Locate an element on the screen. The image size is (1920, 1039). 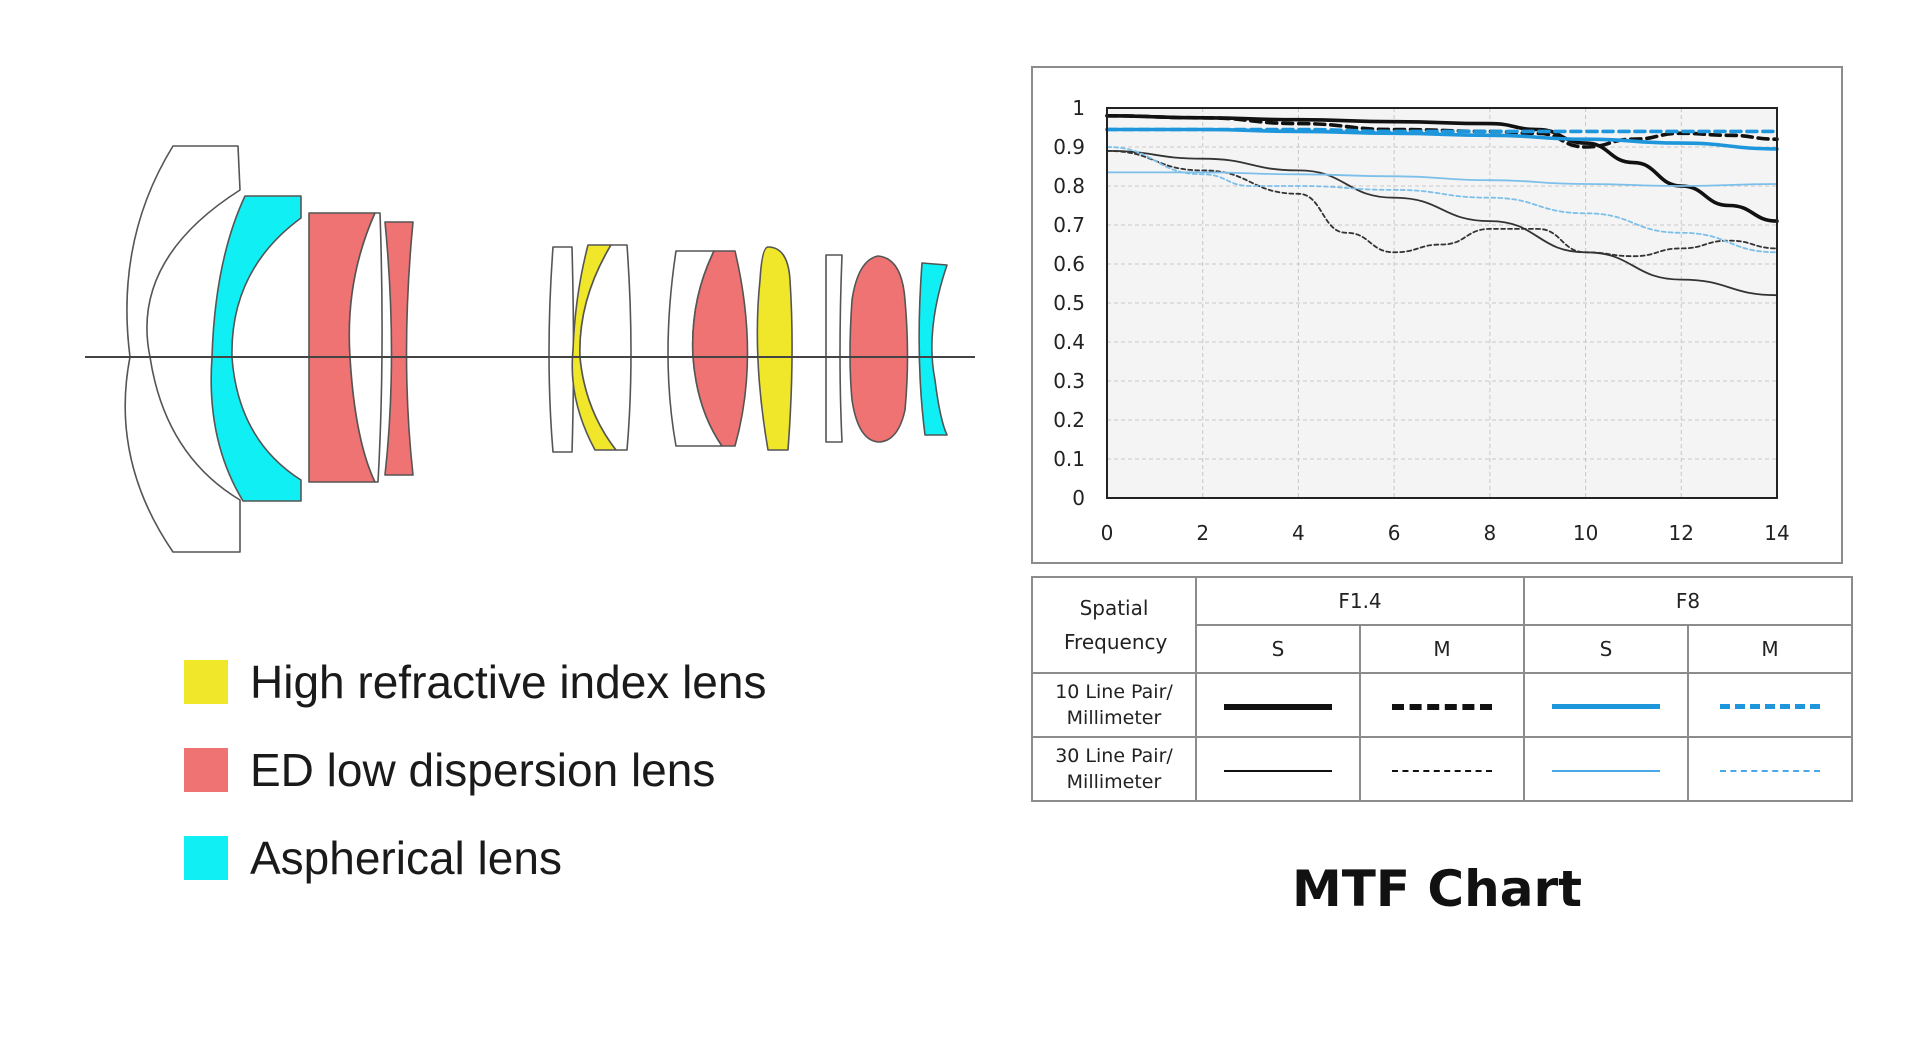
x-tick-label: 12 is located at coordinates (1681, 533).